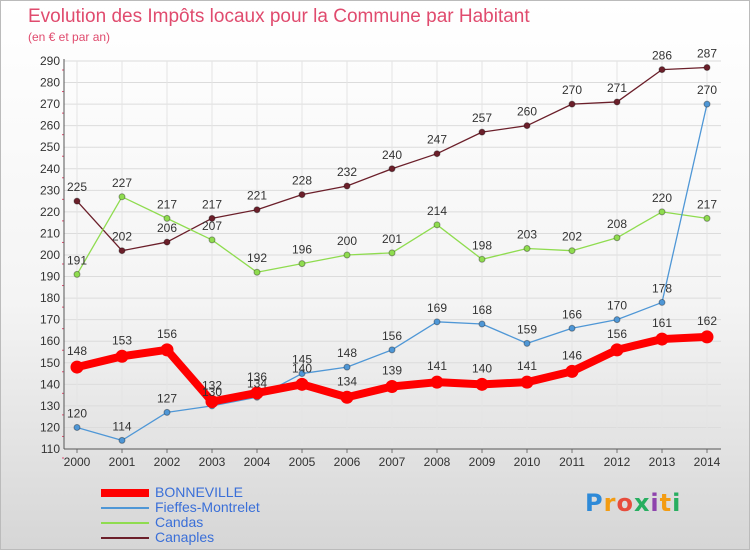 This screenshot has height=550, width=750. I want to click on data-label: 132, so click(212, 386).